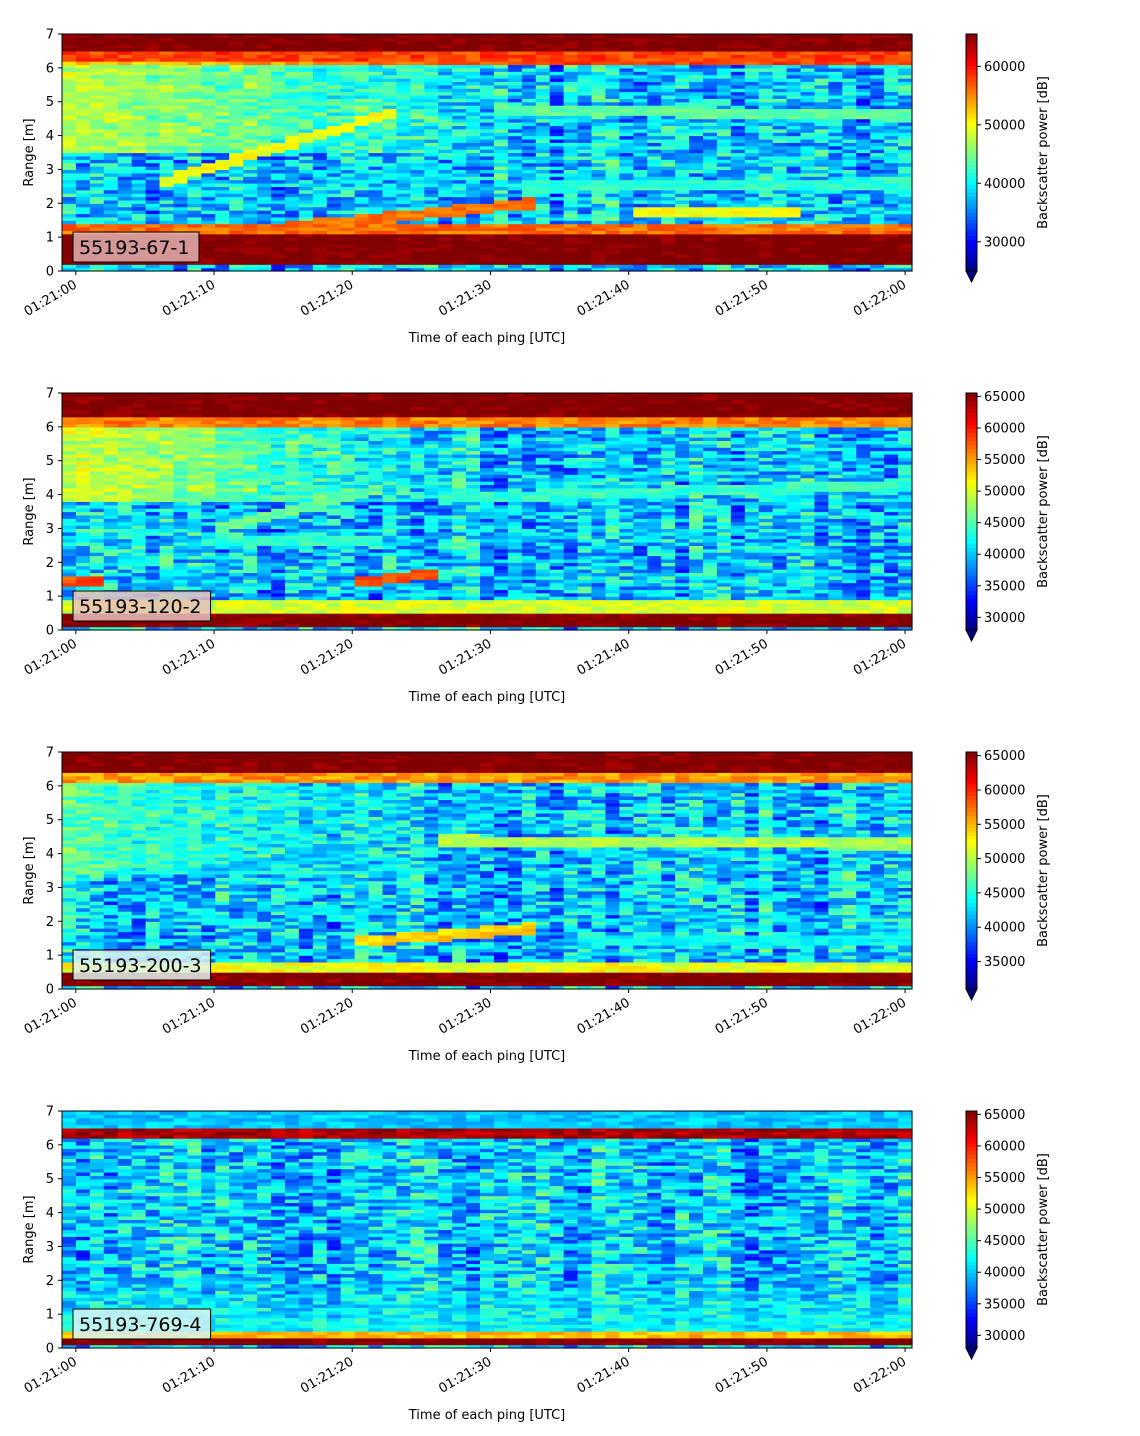 The image size is (1140, 1436). Describe the element at coordinates (50, 136) in the screenshot. I see `y-tick-label: 4` at that location.